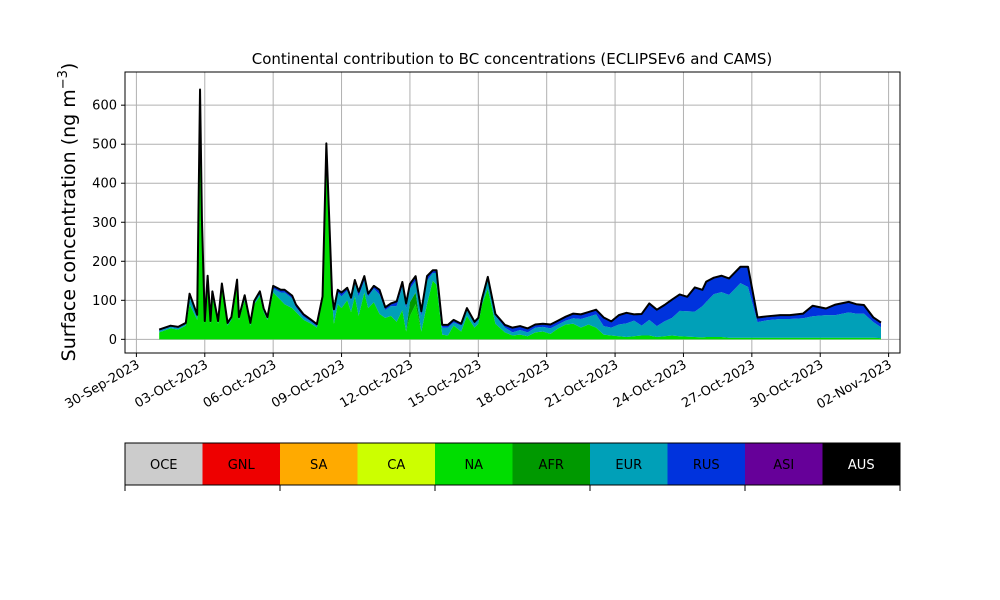 This screenshot has width=1000, height=600. Describe the element at coordinates (69, 66) in the screenshot. I see `y-axis-label-close: )` at that location.